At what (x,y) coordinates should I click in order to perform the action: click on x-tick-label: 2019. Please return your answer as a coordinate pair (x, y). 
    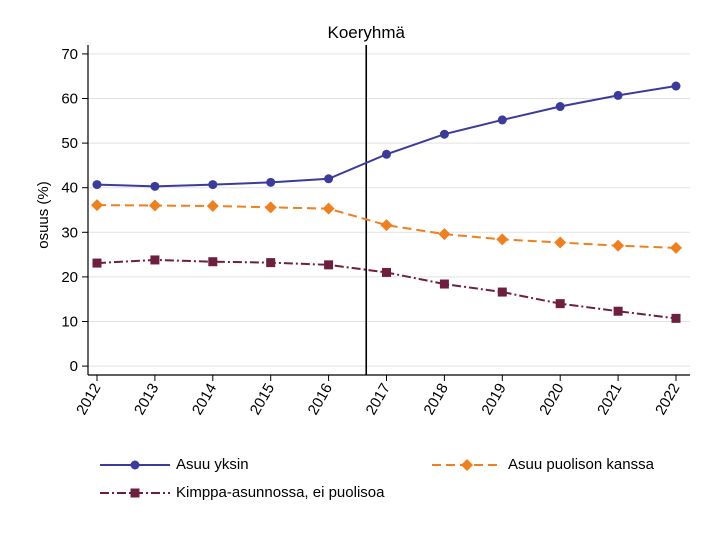
    Looking at the image, I should click on (493, 399).